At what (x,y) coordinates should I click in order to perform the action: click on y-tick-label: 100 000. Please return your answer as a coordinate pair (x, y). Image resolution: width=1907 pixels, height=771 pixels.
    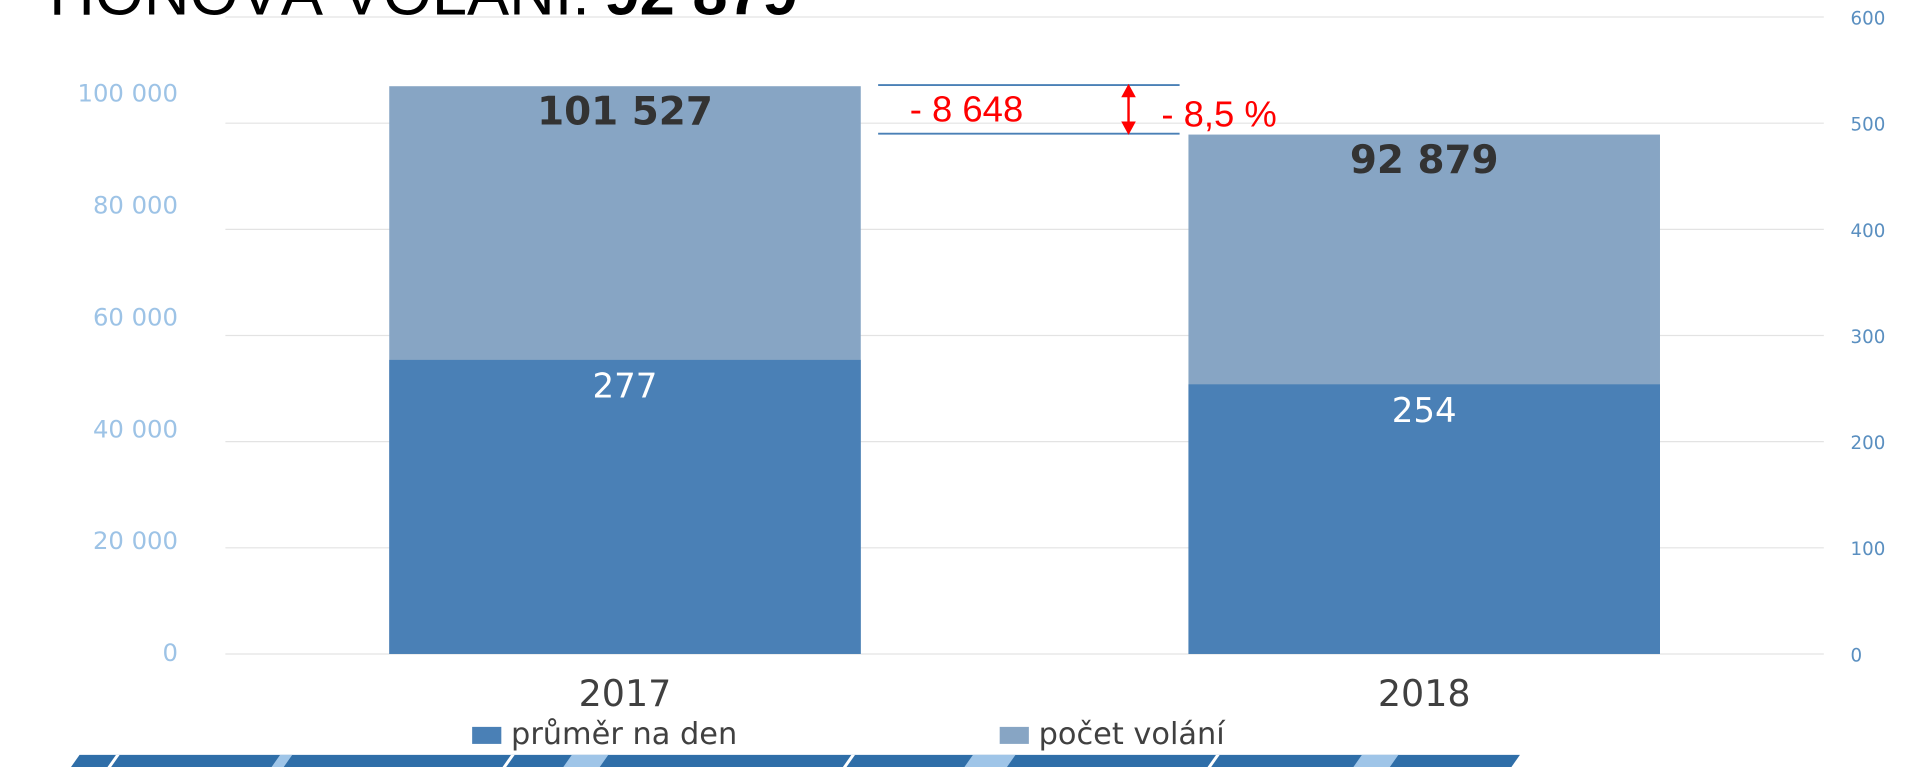
    Looking at the image, I should click on (128, 93).